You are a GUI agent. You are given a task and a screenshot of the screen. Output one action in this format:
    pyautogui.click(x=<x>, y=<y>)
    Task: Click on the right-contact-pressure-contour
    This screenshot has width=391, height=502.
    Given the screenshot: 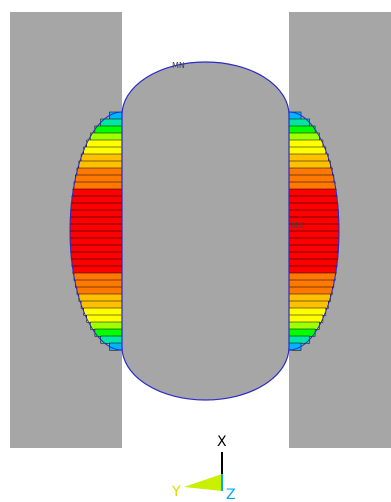 What is the action you would take?
    pyautogui.click(x=314, y=231)
    